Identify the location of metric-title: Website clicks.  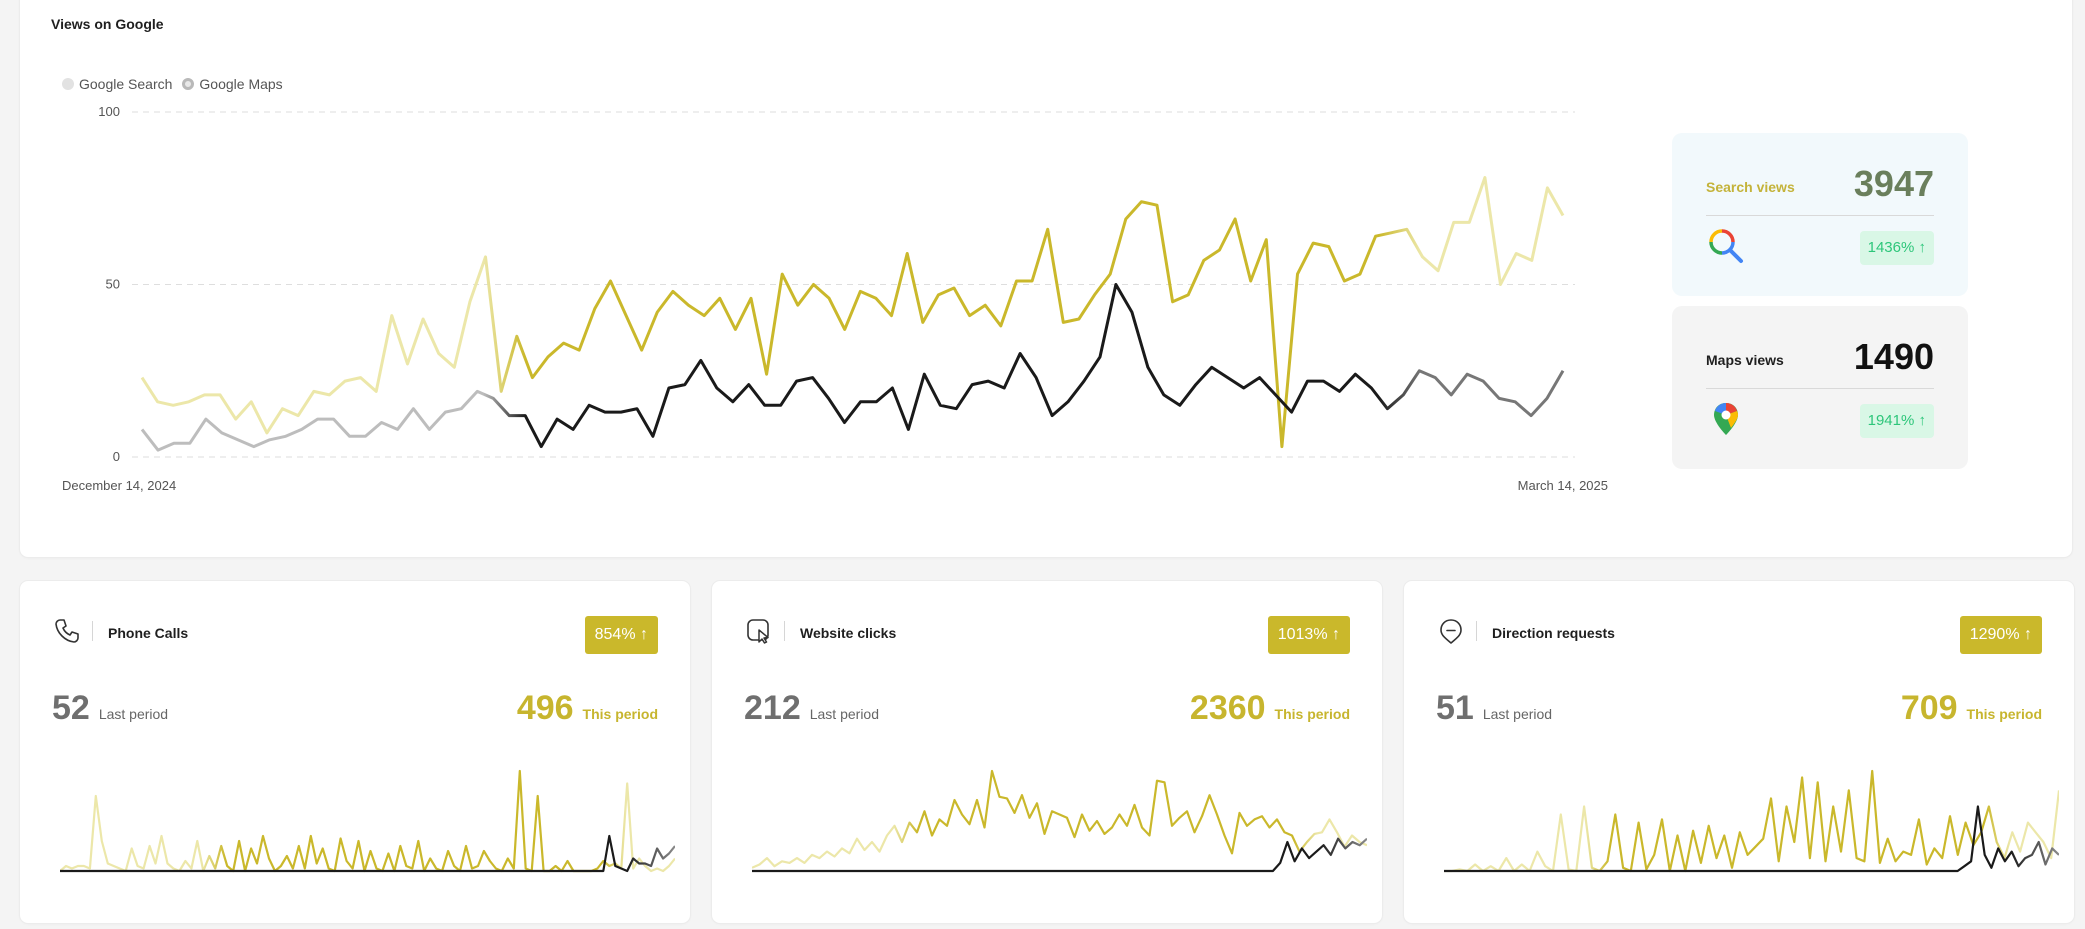
(848, 633).